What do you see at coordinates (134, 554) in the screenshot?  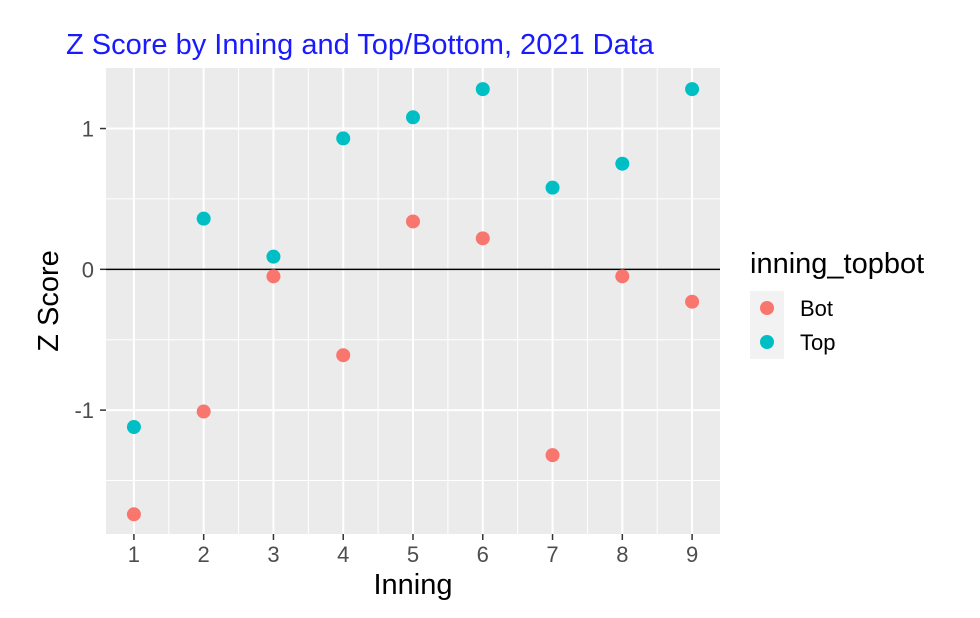 I see `x-tick-label: 1` at bounding box center [134, 554].